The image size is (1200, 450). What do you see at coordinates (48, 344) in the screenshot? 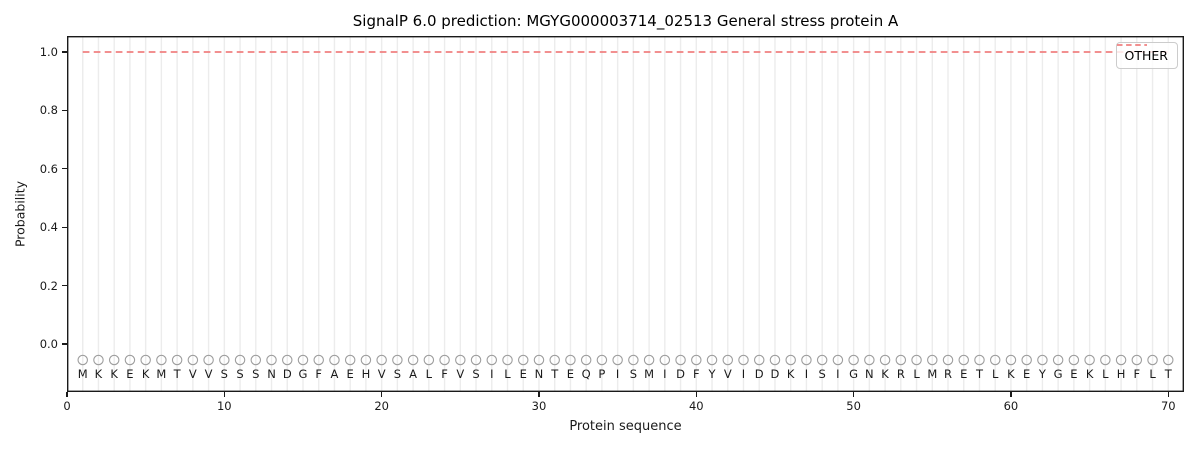
I see `y-tick-label: 0.0` at bounding box center [48, 344].